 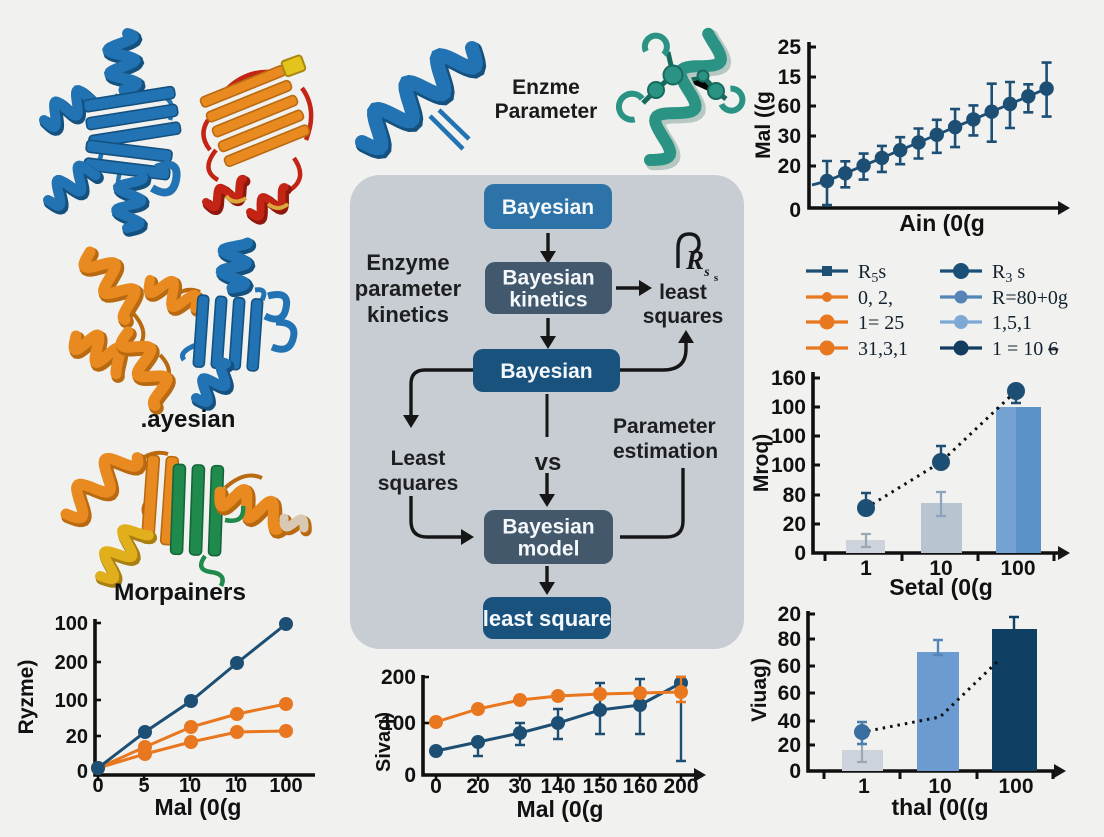 I want to click on svg-text: Enzme, so click(x=546, y=87).